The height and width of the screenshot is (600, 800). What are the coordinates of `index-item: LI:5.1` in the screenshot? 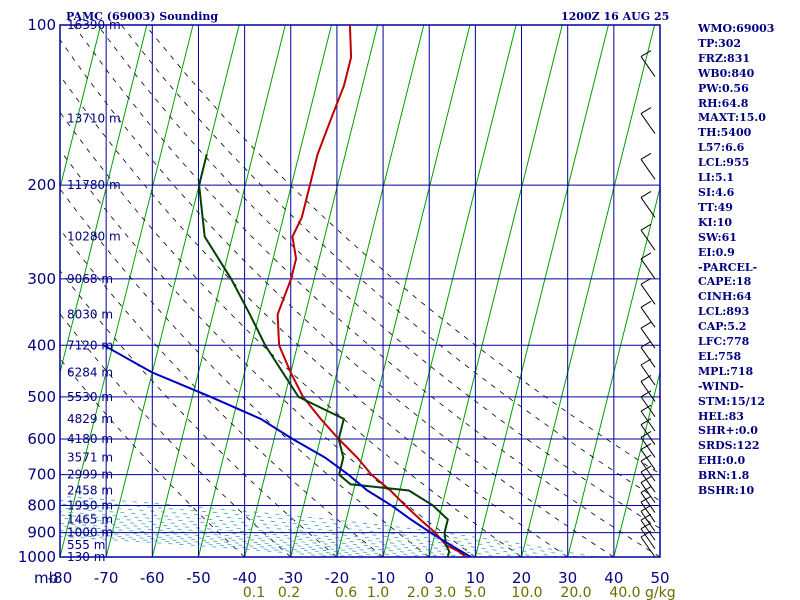 It's located at (716, 178).